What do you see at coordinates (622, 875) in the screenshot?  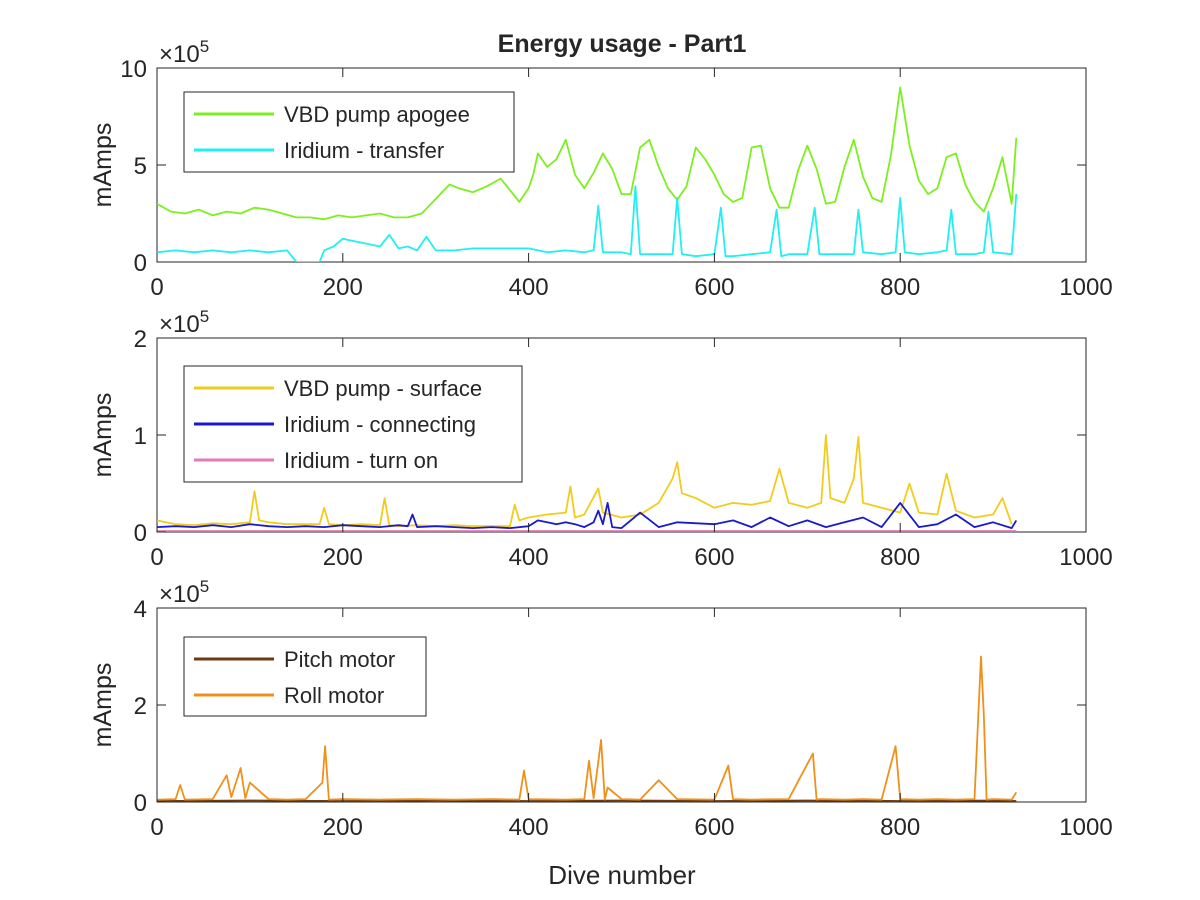 I see `x-axis-label: Dive number` at bounding box center [622, 875].